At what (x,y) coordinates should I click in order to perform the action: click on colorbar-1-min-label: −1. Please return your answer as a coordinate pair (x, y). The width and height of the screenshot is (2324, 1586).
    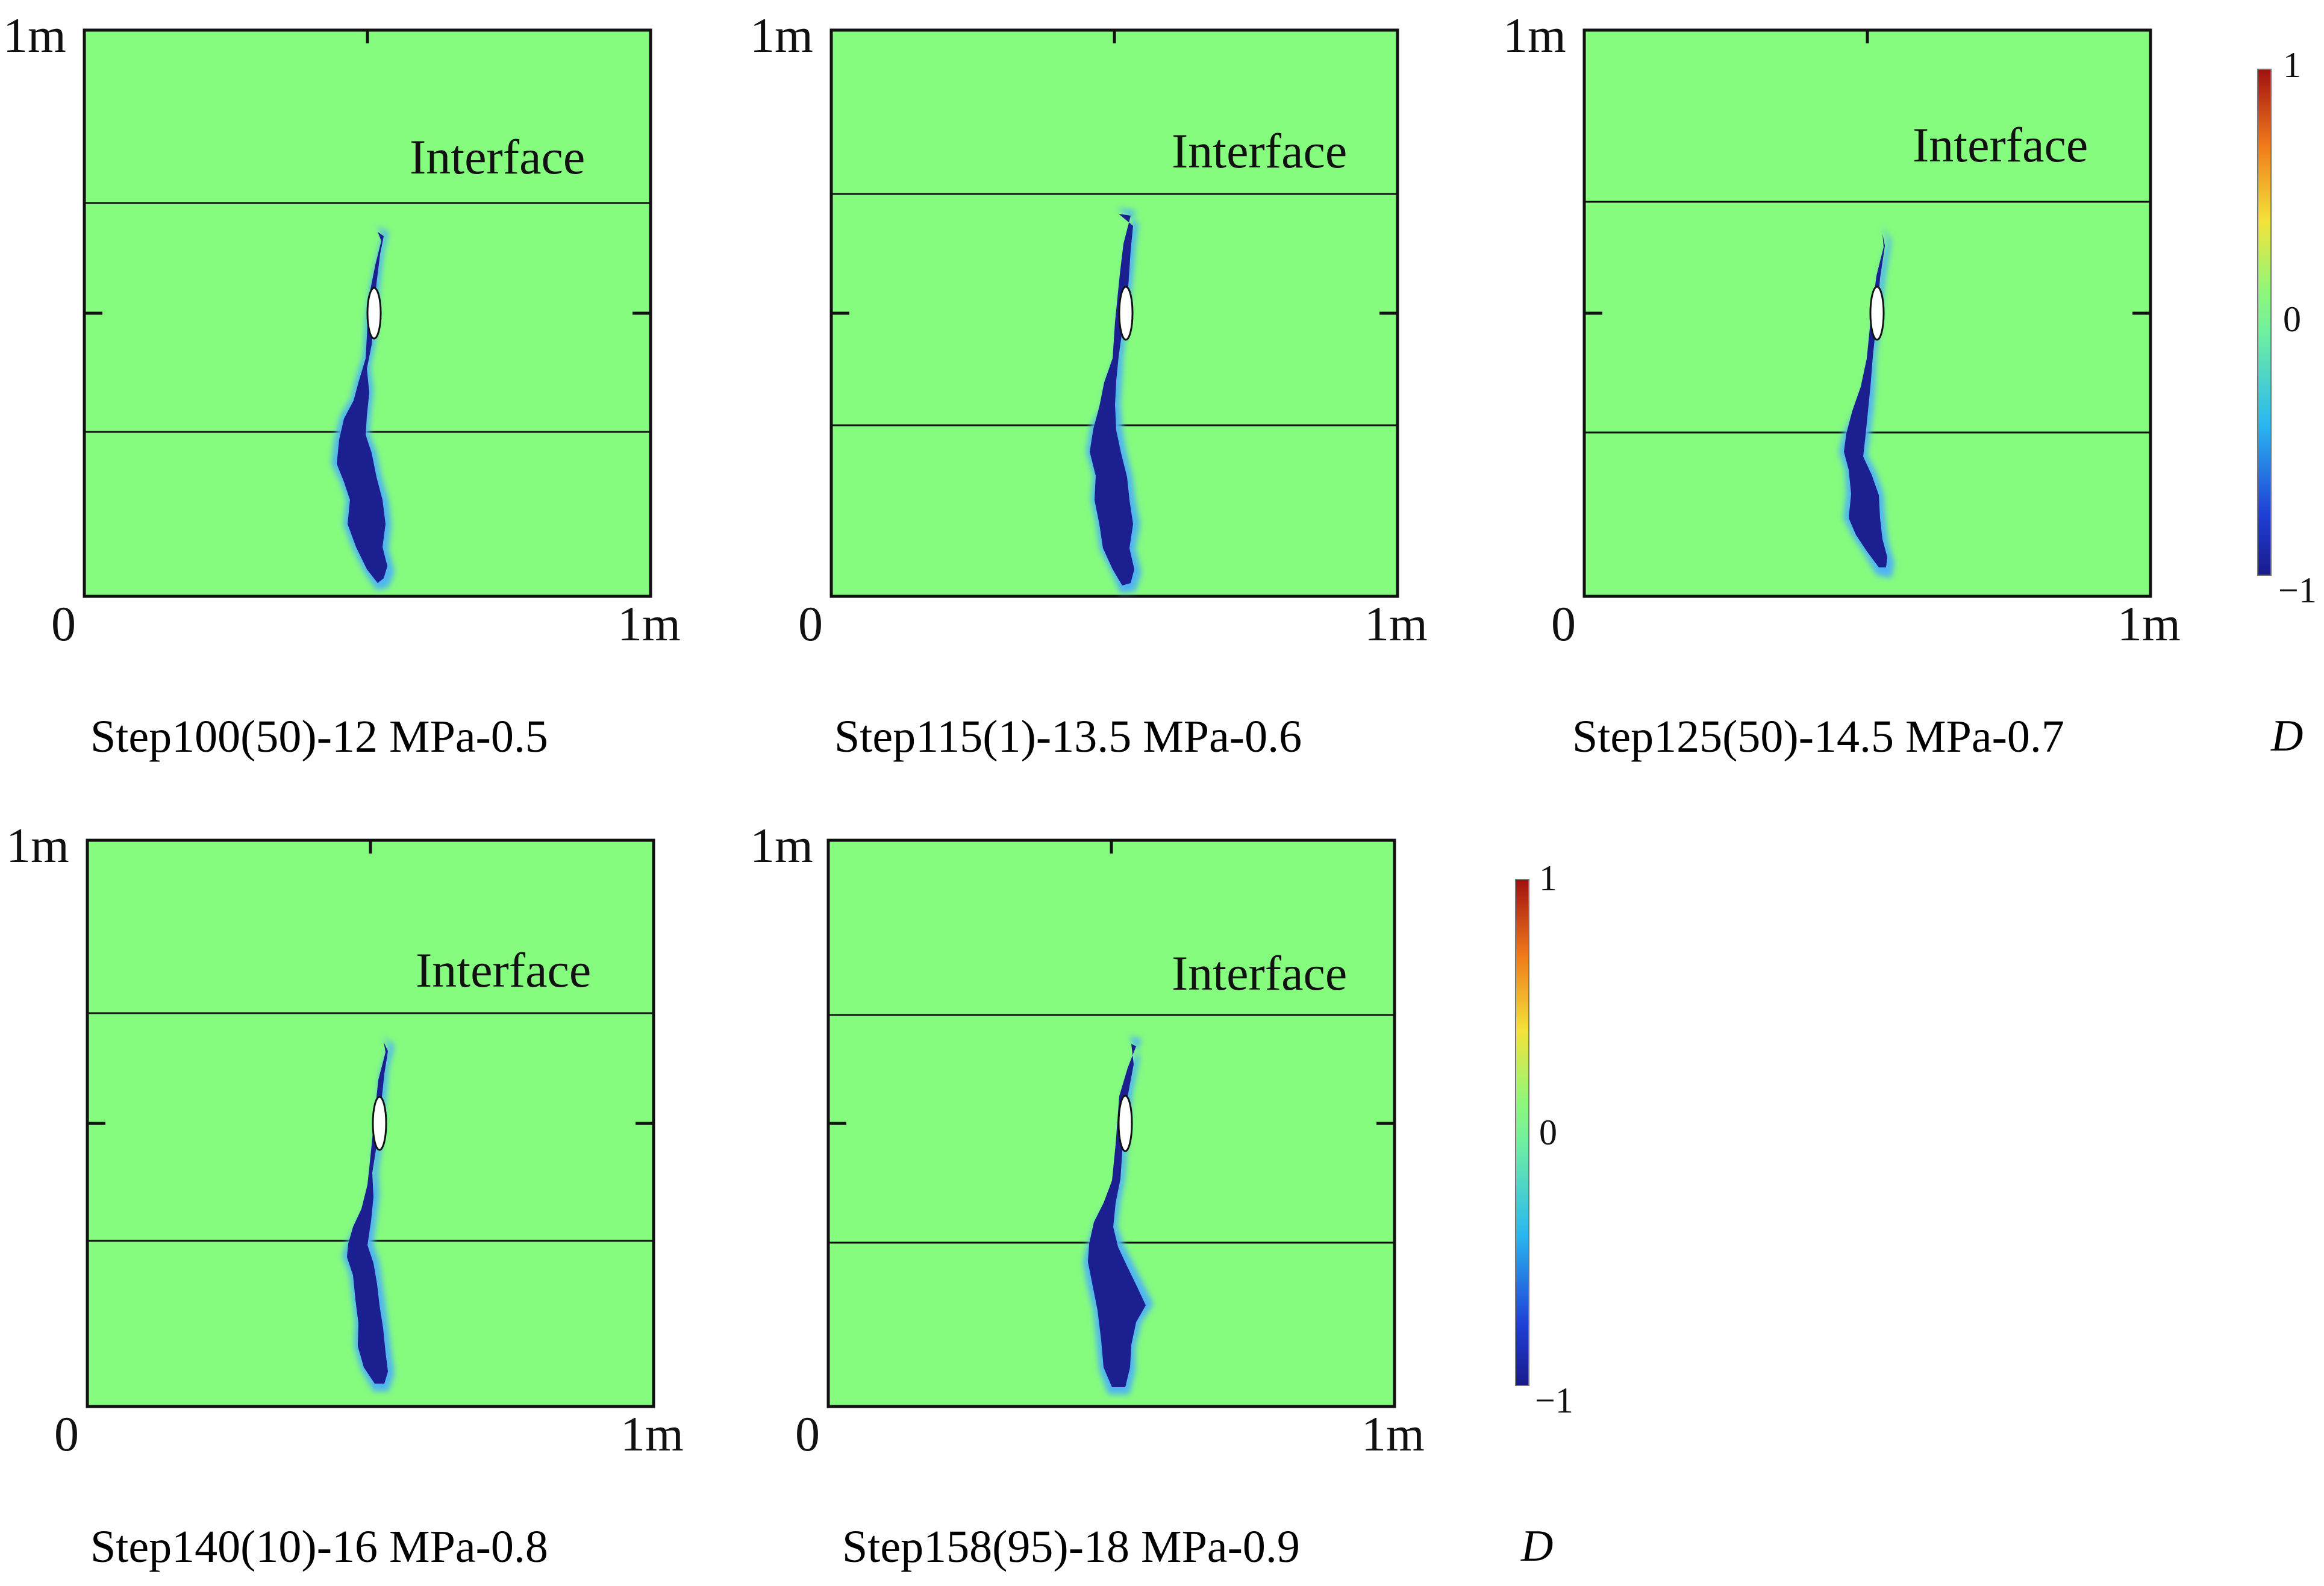
    Looking at the image, I should click on (2297, 590).